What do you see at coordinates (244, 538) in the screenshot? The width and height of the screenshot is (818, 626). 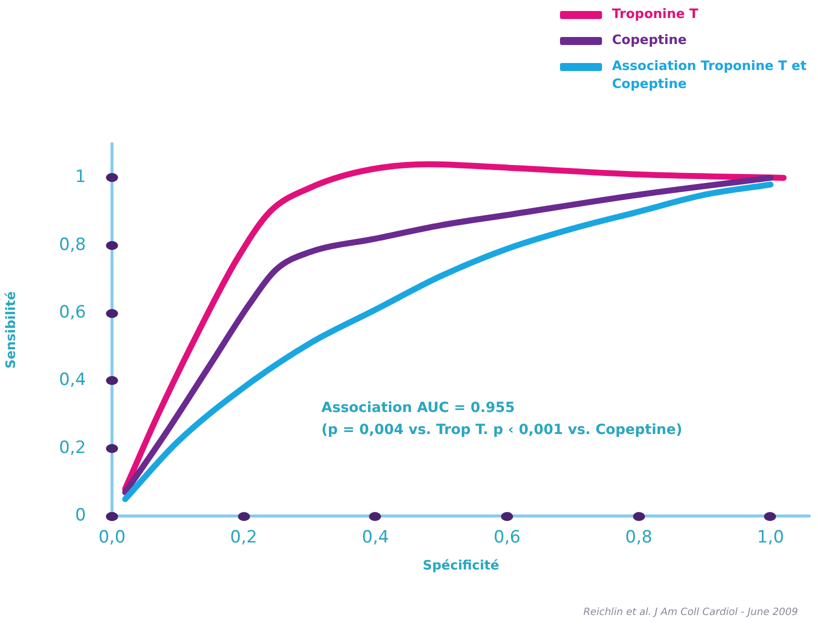 I see `x-tick-label: 0,2` at bounding box center [244, 538].